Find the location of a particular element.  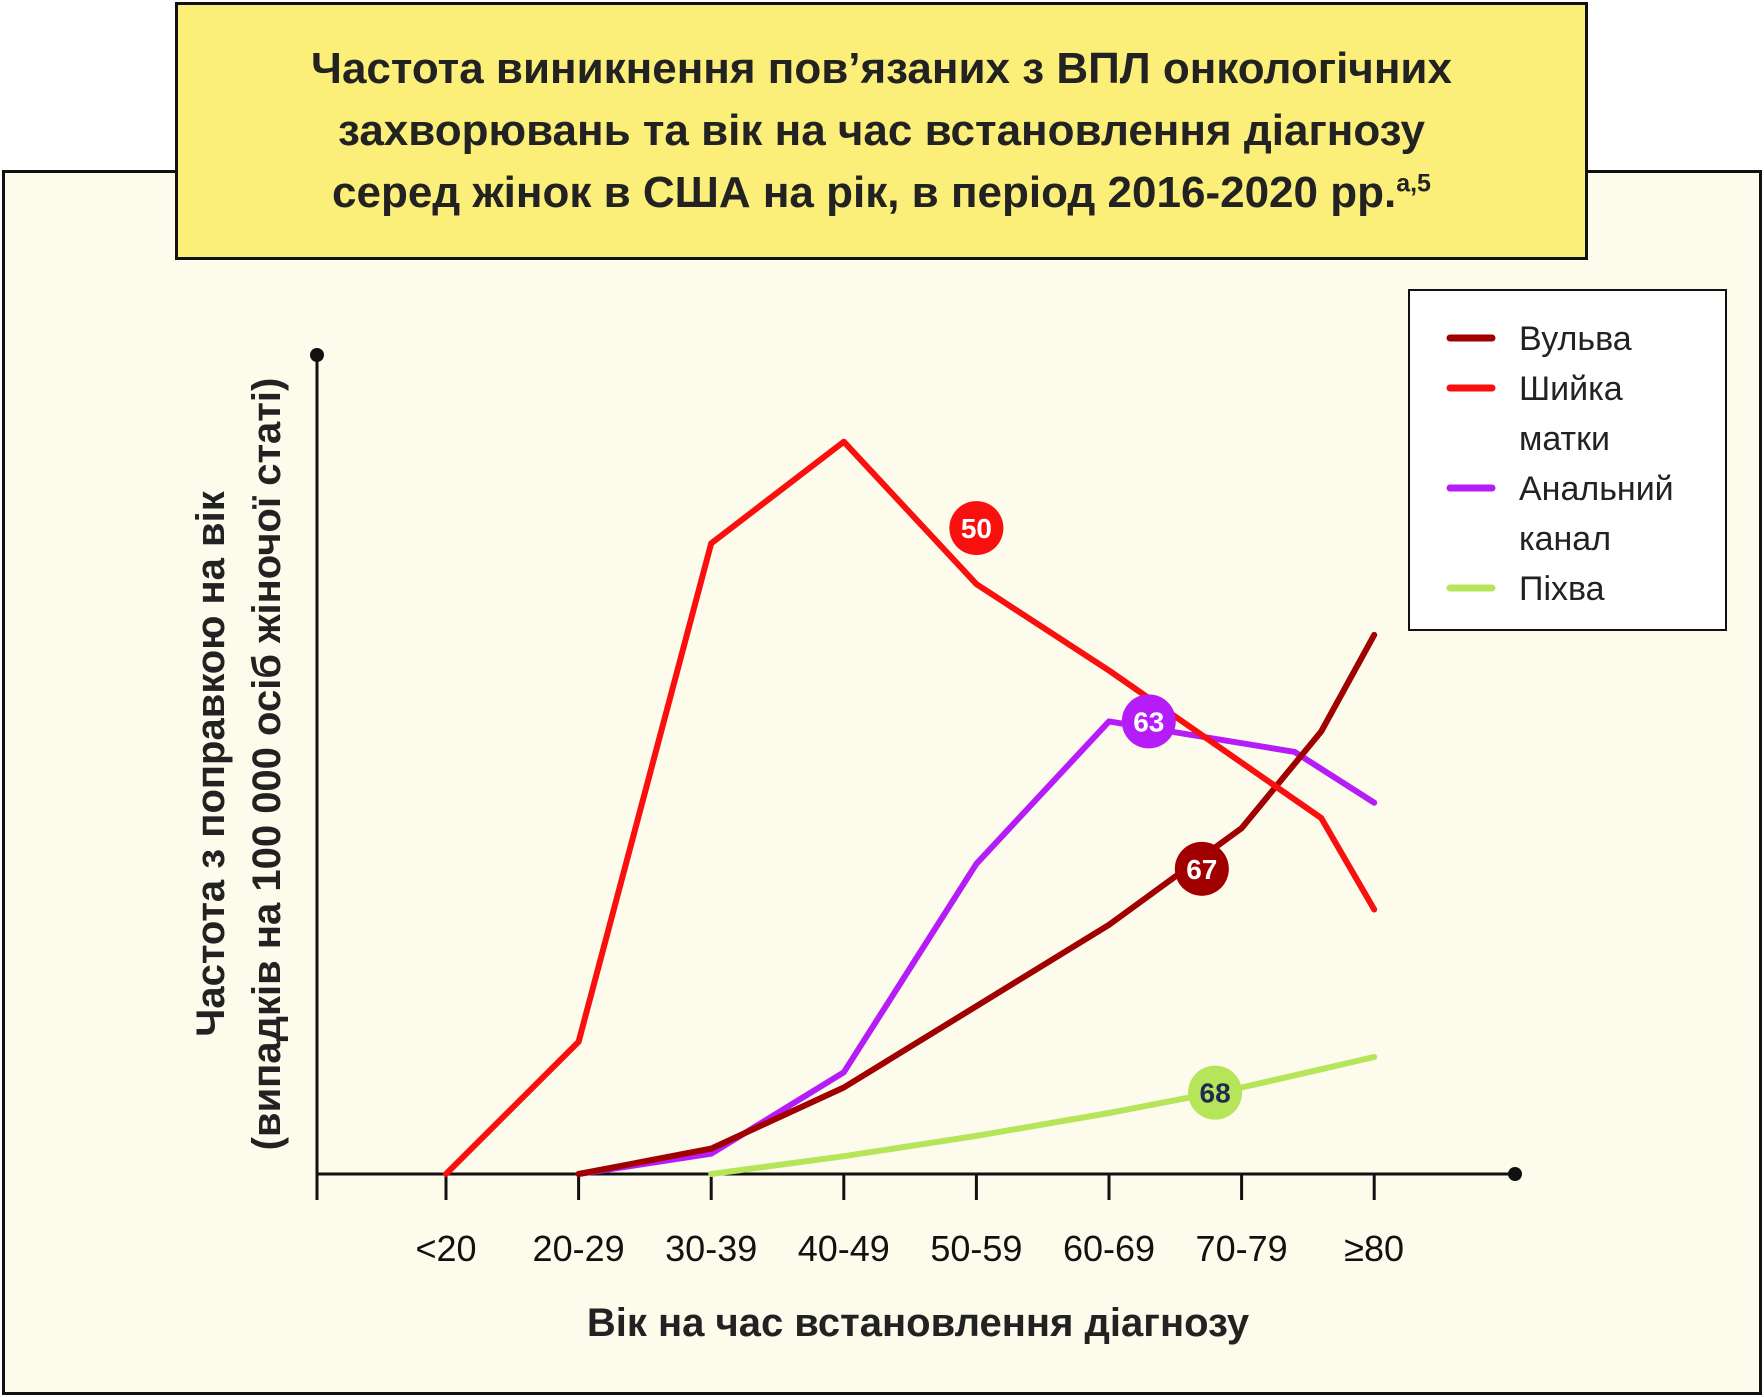

series-badge-label-1: 50 is located at coordinates (976, 528).